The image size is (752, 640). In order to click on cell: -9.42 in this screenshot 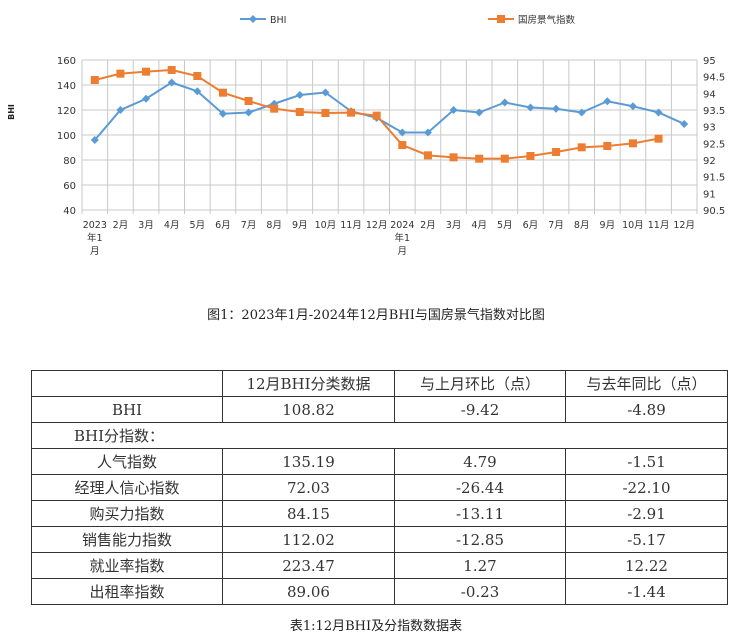, I will do `click(480, 409)`.